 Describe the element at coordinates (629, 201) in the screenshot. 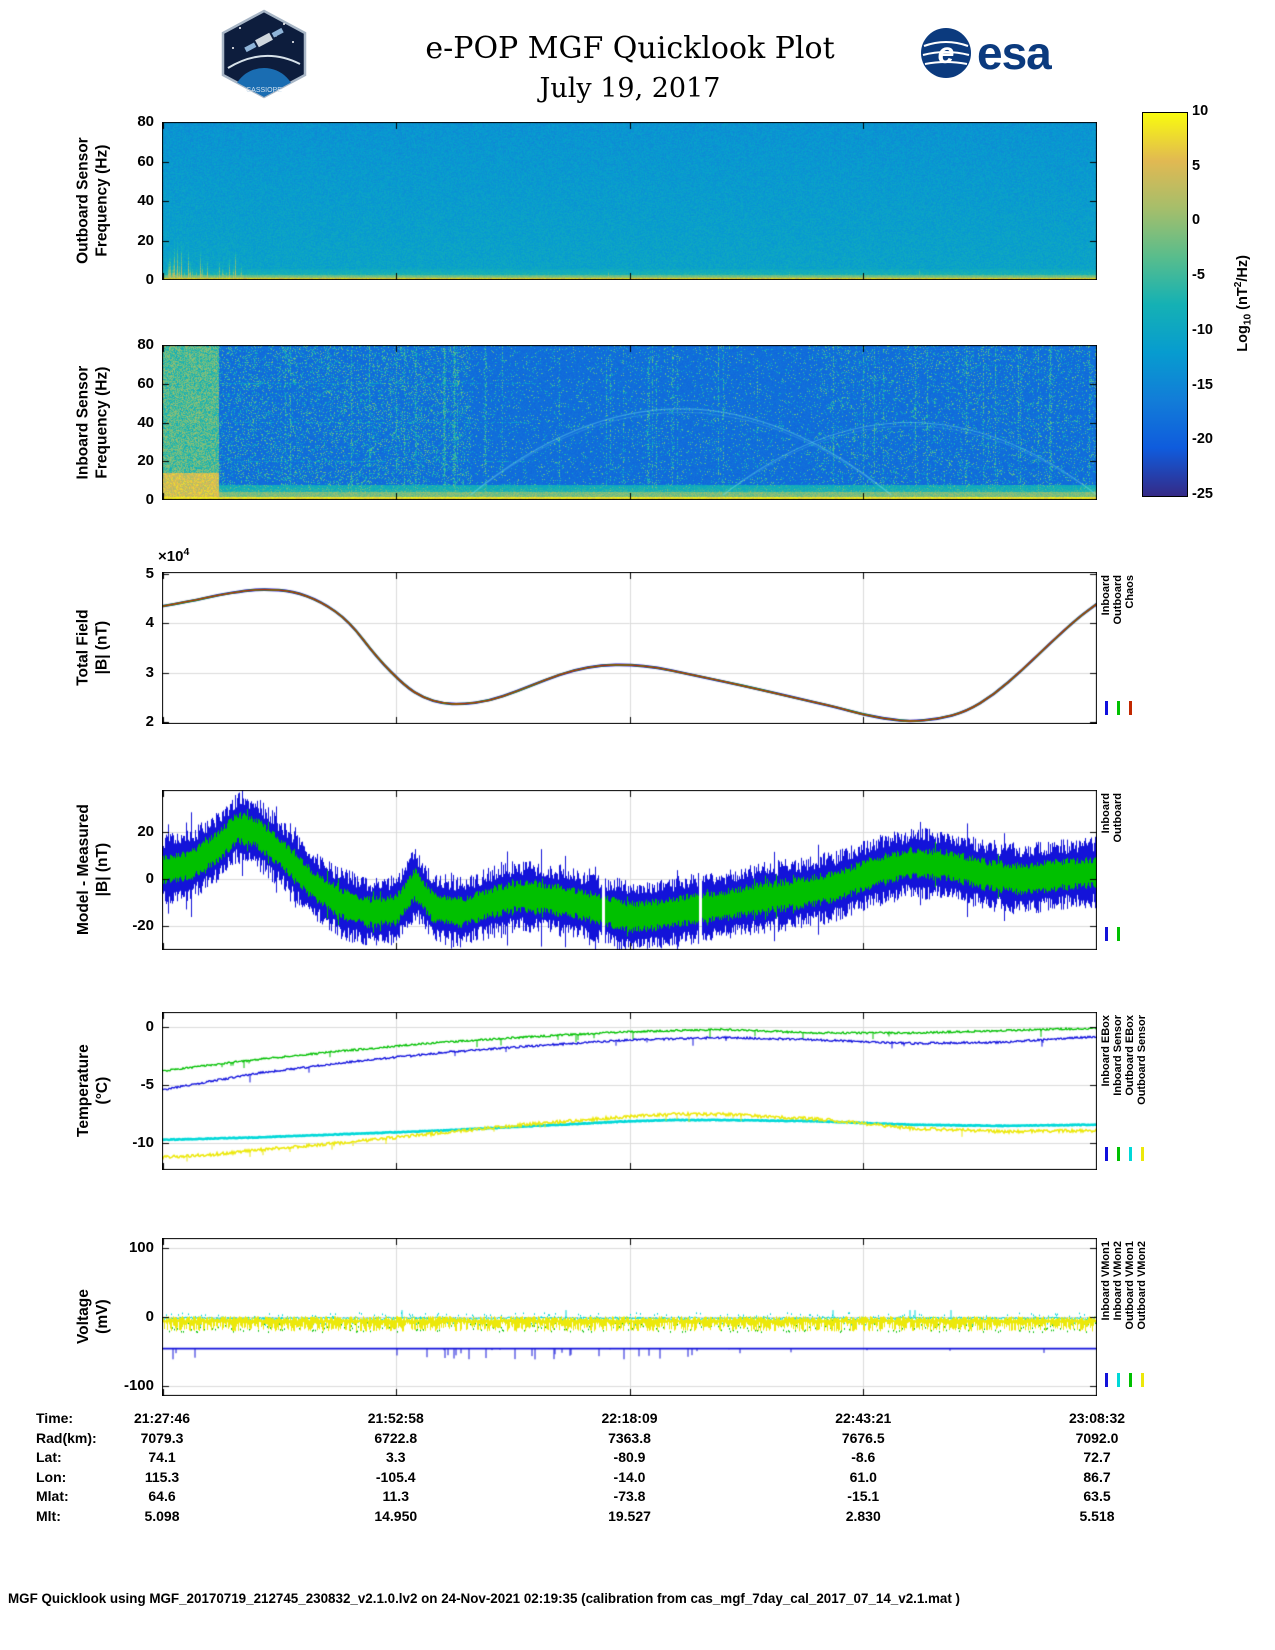

I see `outboard-spectrogram-canvas` at that location.